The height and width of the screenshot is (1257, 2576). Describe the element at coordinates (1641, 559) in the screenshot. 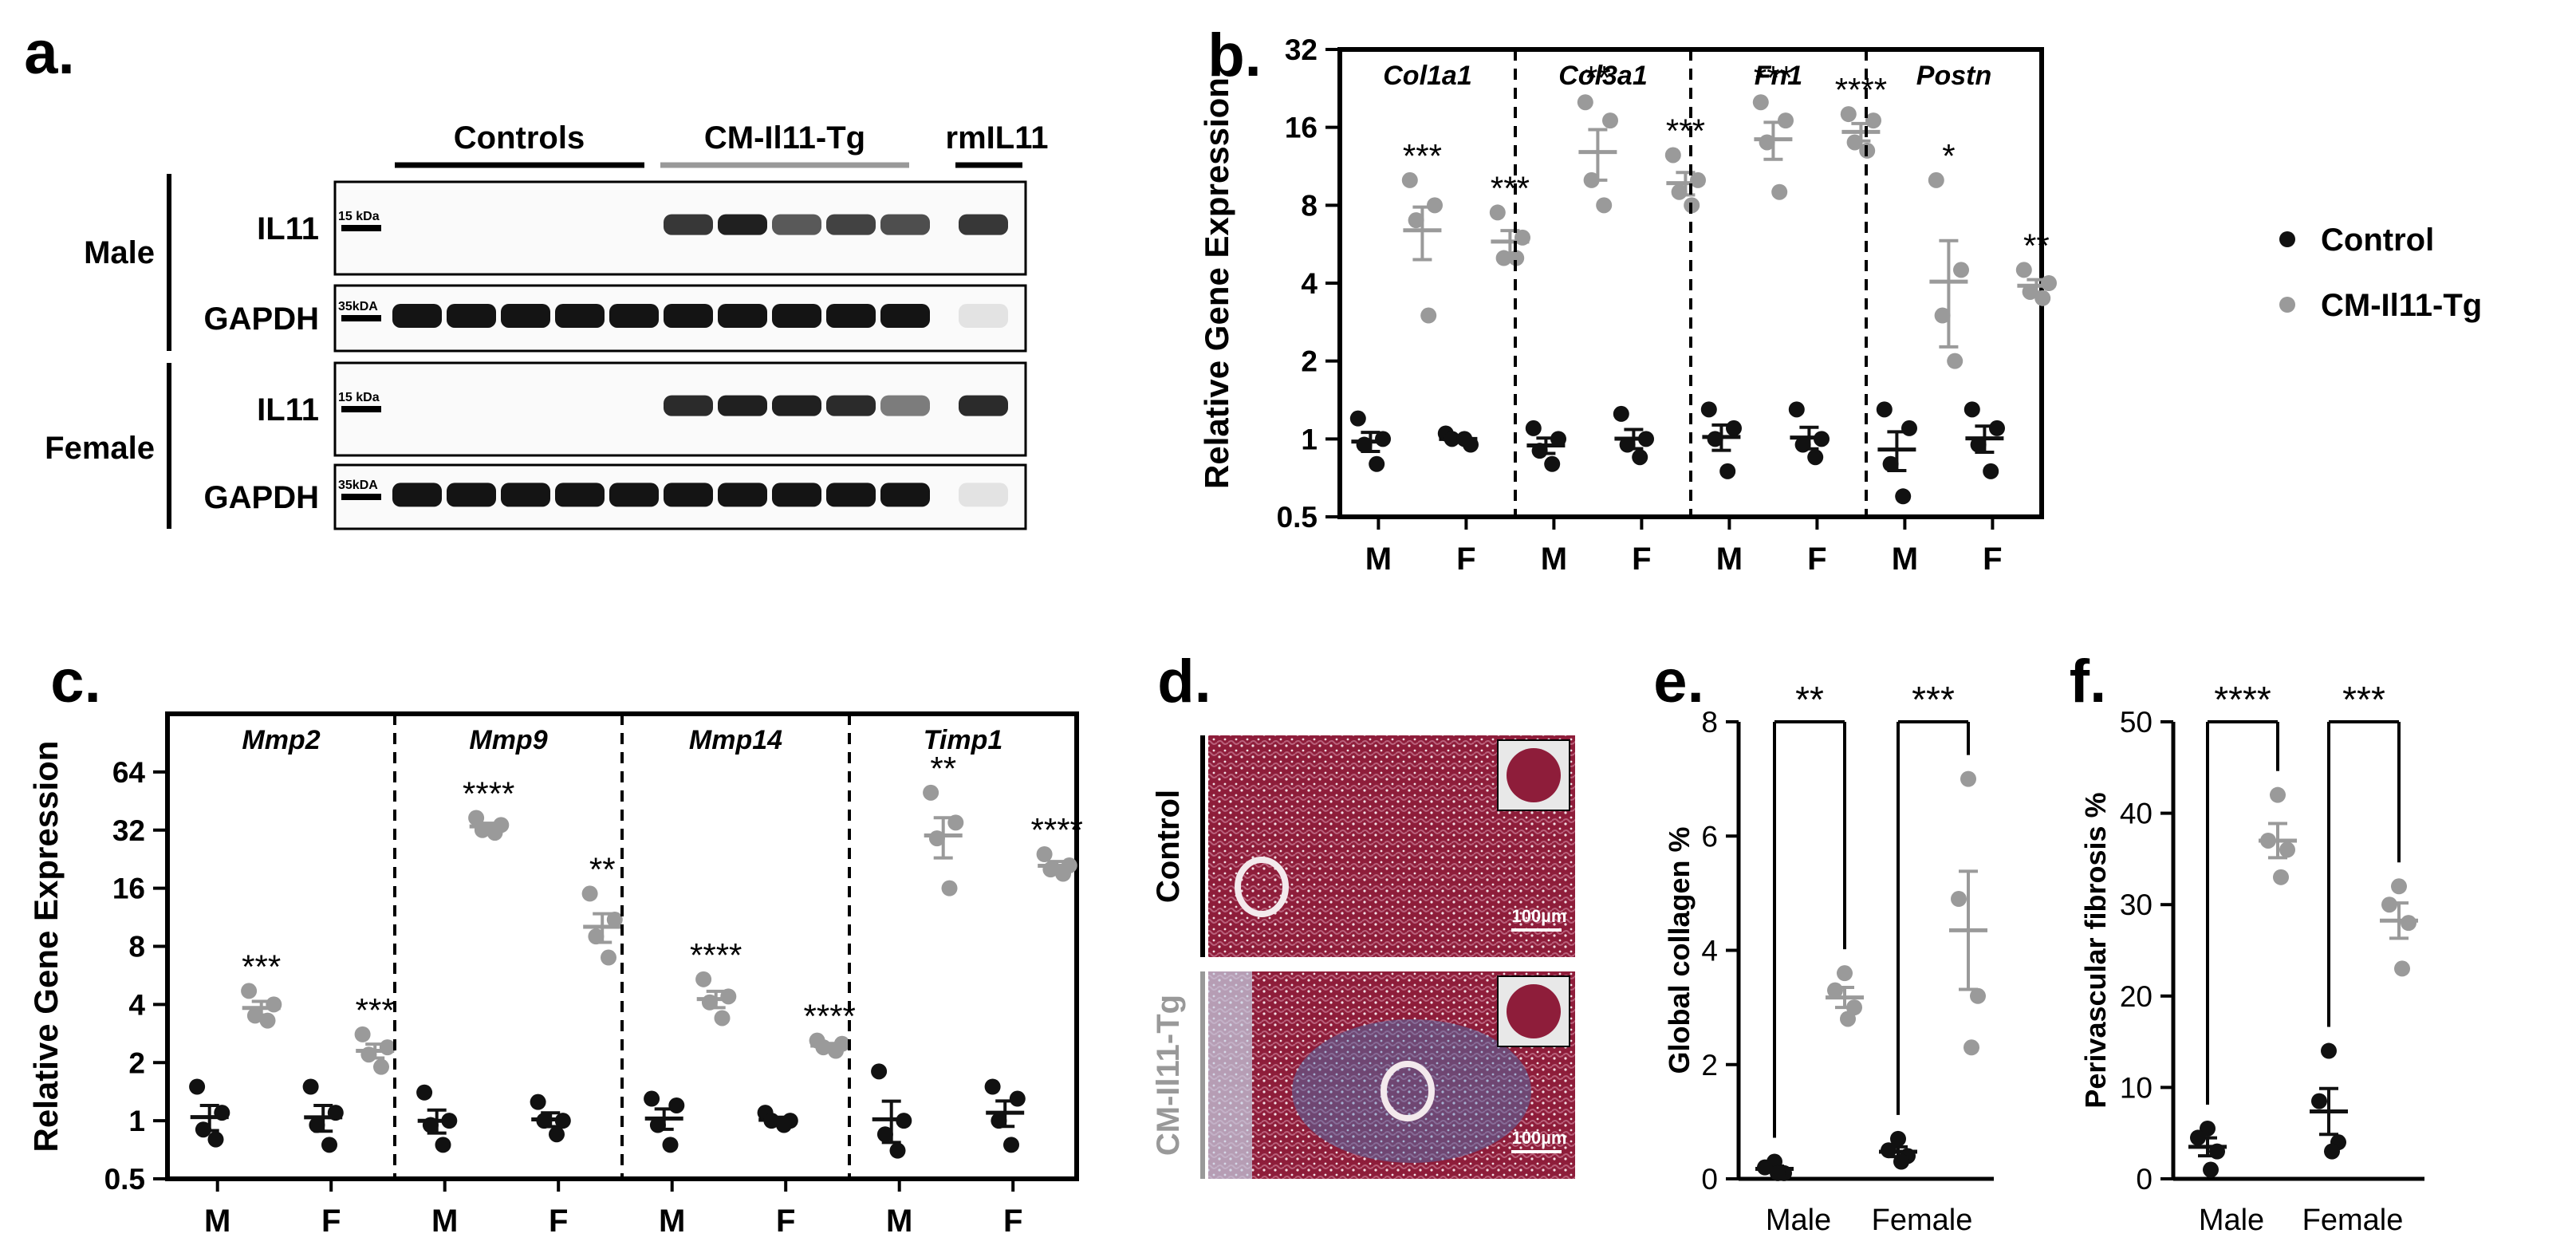

I see `xtick-label-b-1-1: F` at that location.